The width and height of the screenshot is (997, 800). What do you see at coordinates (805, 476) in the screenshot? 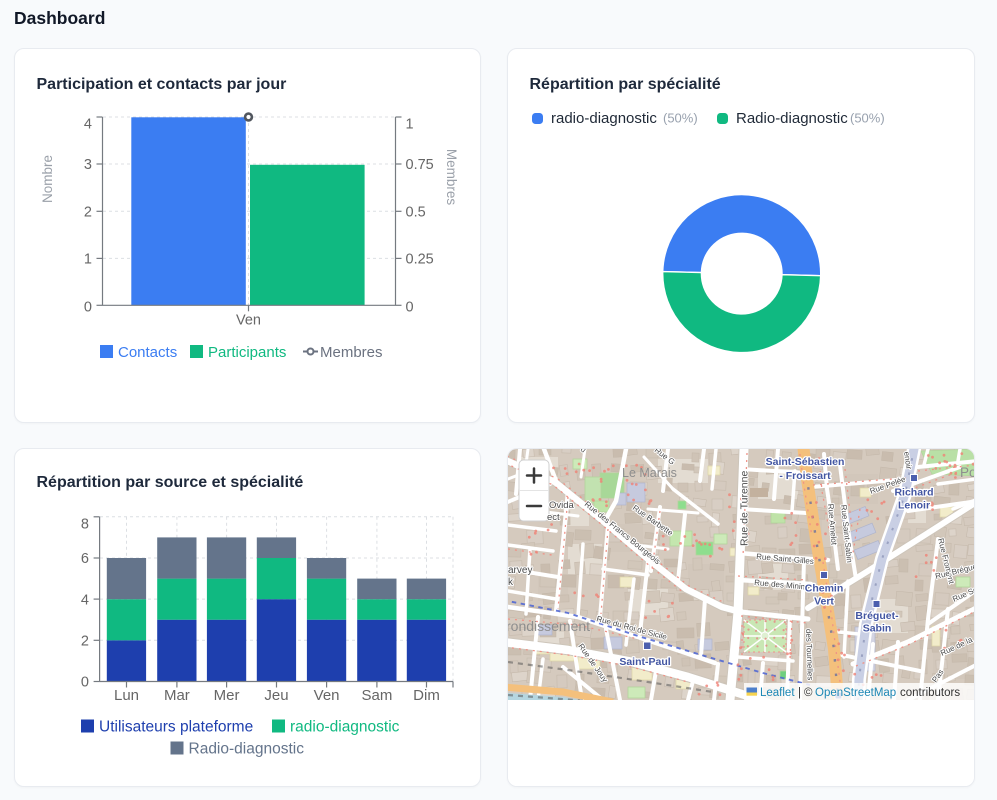
I see `svg-text: - Froissart` at bounding box center [805, 476].